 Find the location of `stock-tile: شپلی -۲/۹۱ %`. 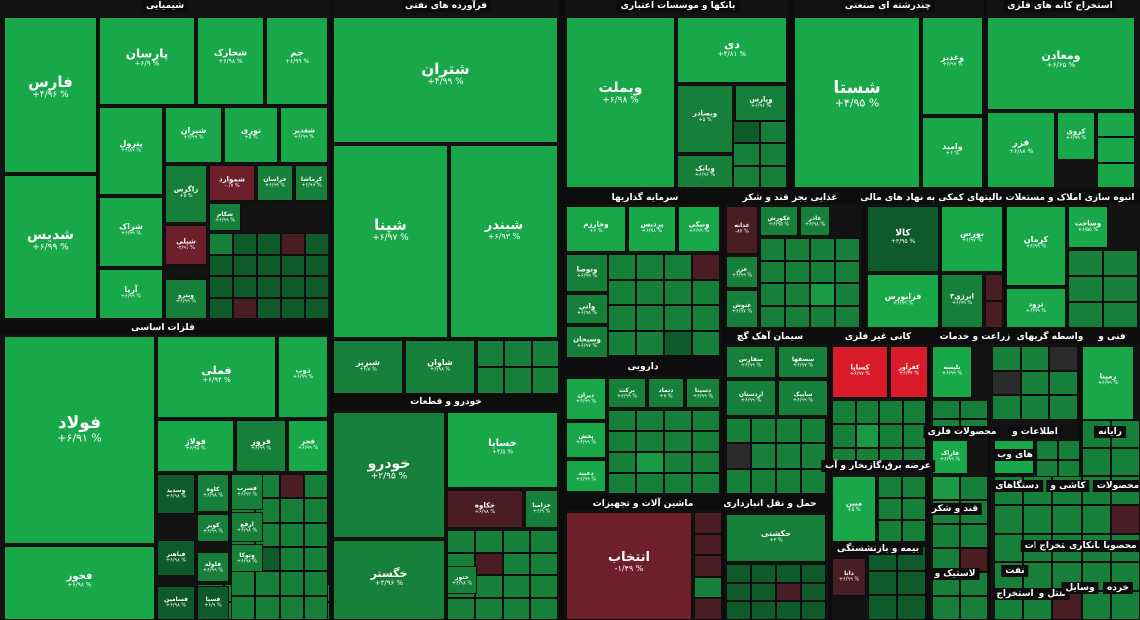

stock-tile: شپلی -۲/۹۱ % is located at coordinates (186, 245).